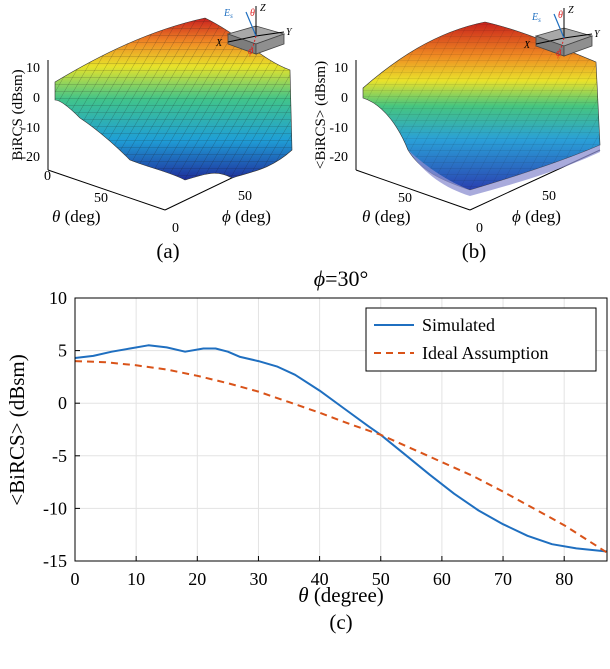 The height and width of the screenshot is (669, 610). I want to click on panel-b-theta-label: θ (deg), so click(386, 216).